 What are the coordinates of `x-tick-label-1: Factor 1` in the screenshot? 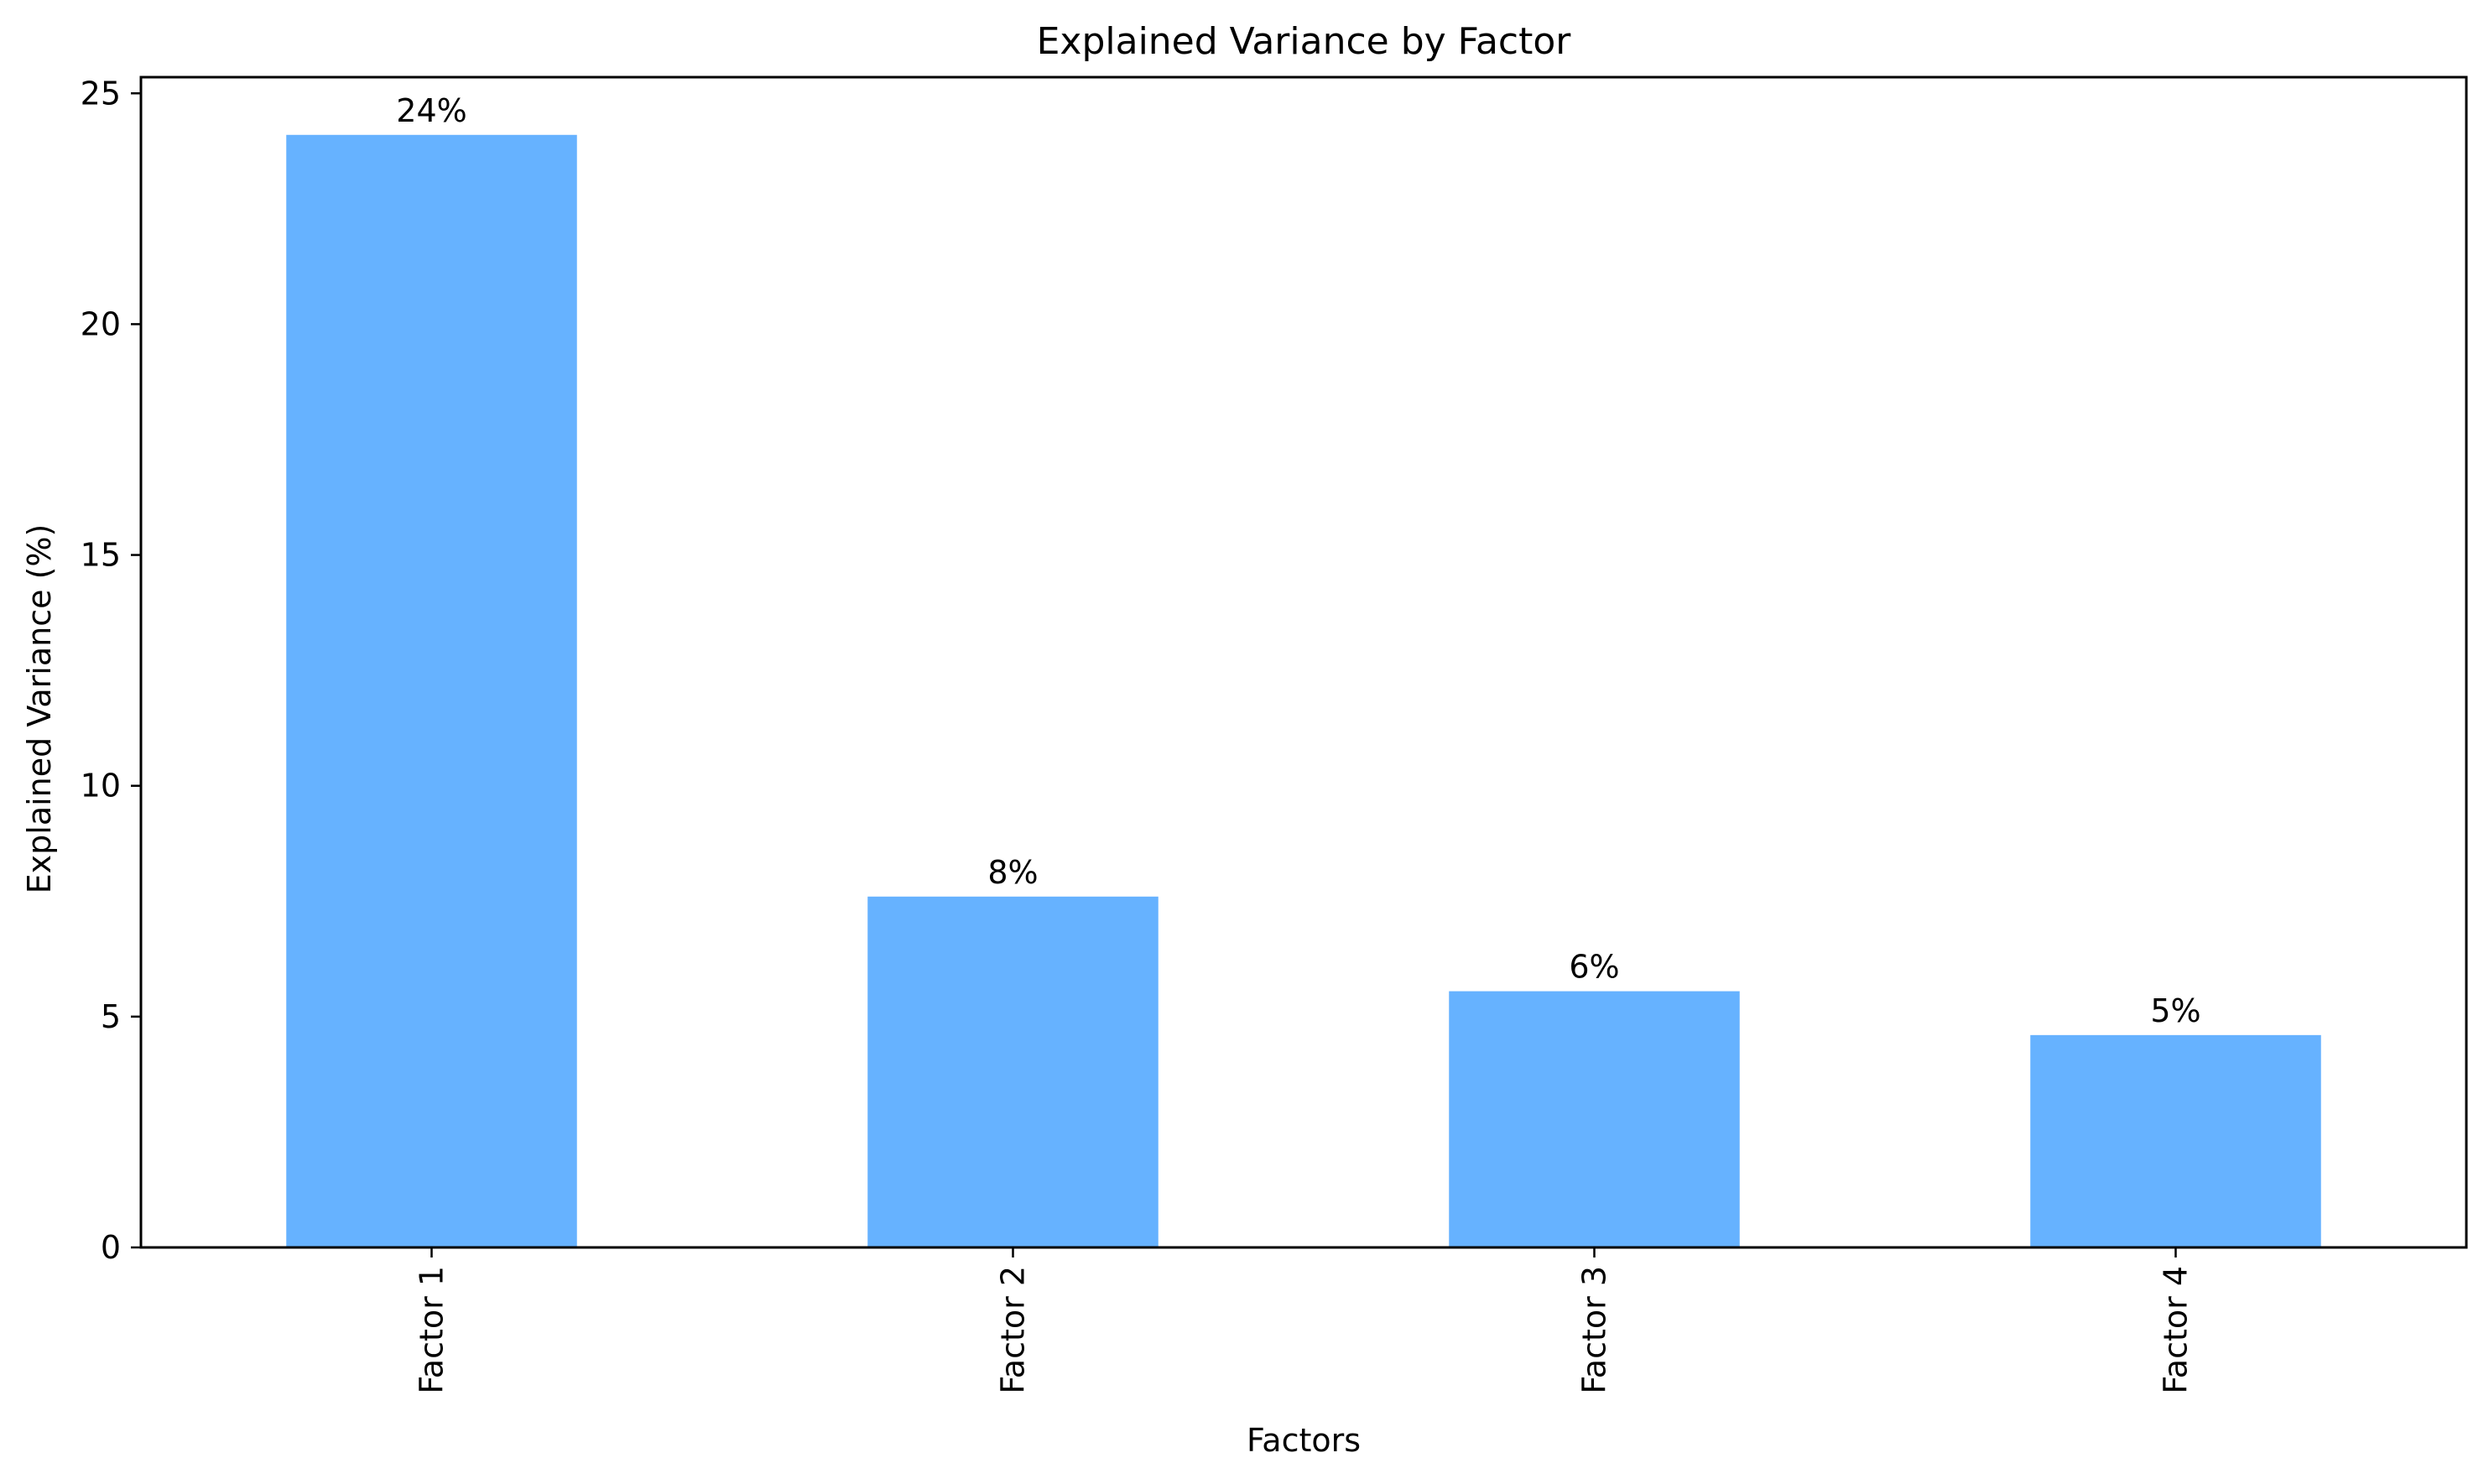 It's located at (432, 1330).